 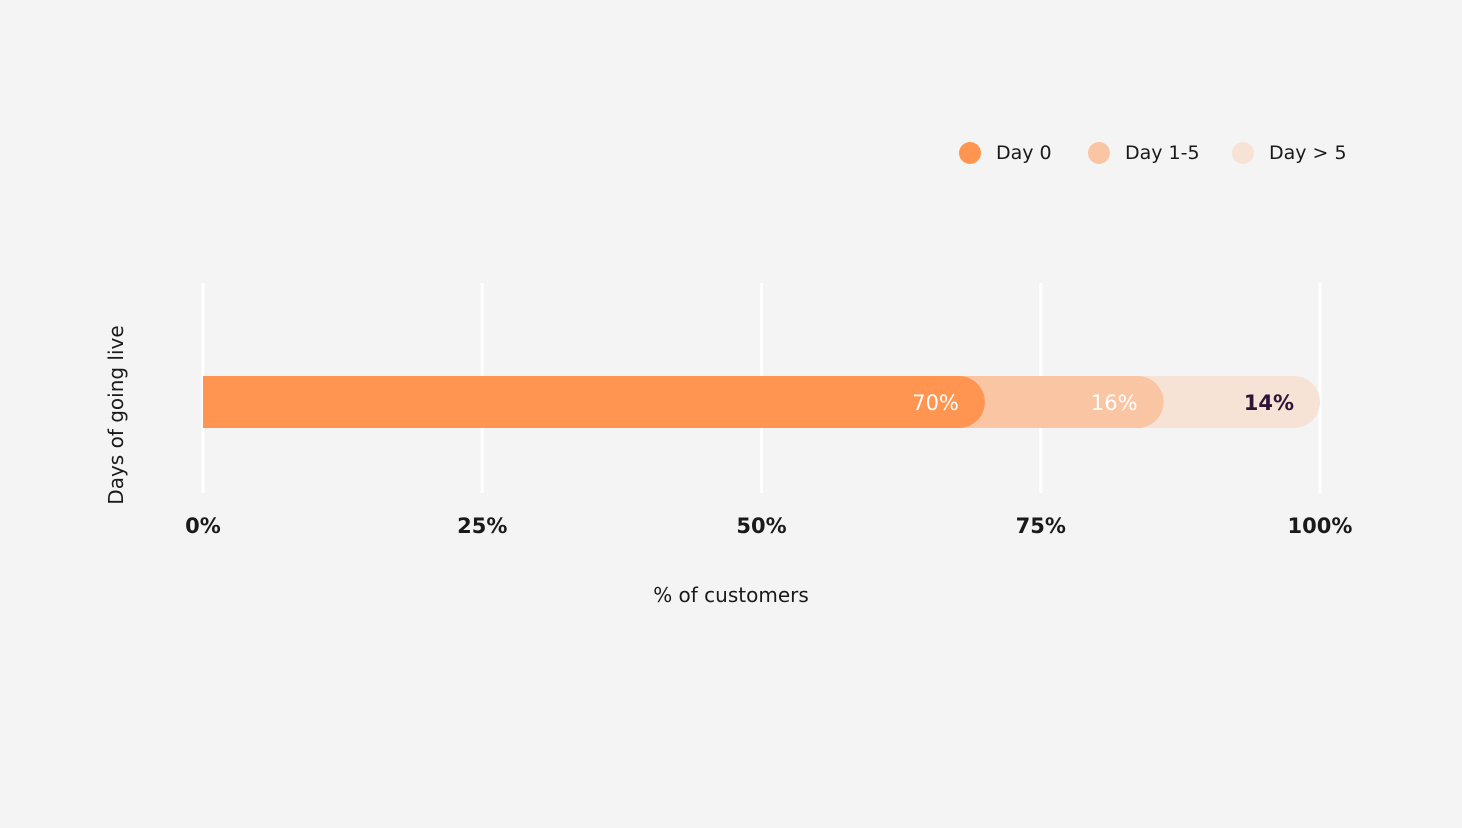 I want to click on x-tick-label: 75%, so click(x=1041, y=526).